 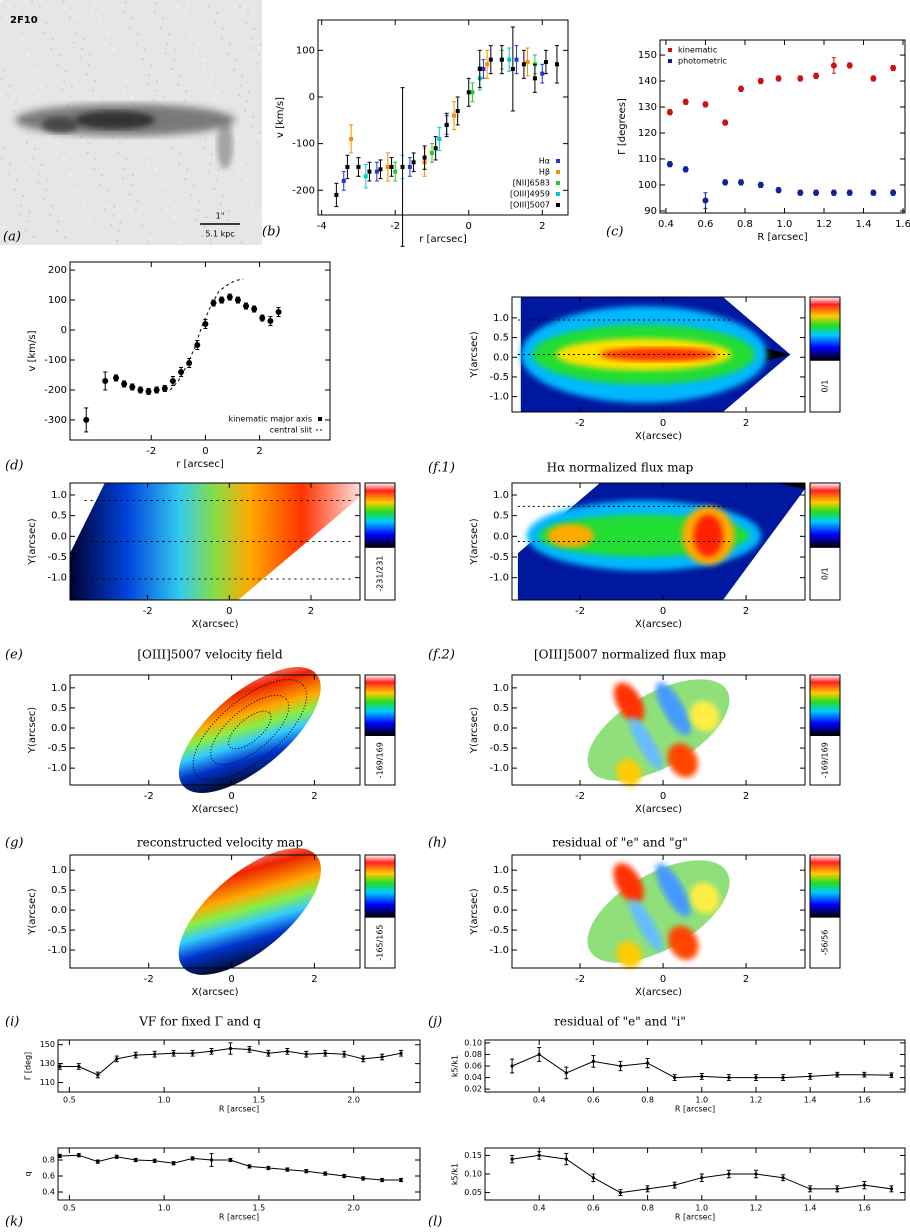 What do you see at coordinates (790, 486) in the screenshot?
I see `map-edge` at bounding box center [790, 486].